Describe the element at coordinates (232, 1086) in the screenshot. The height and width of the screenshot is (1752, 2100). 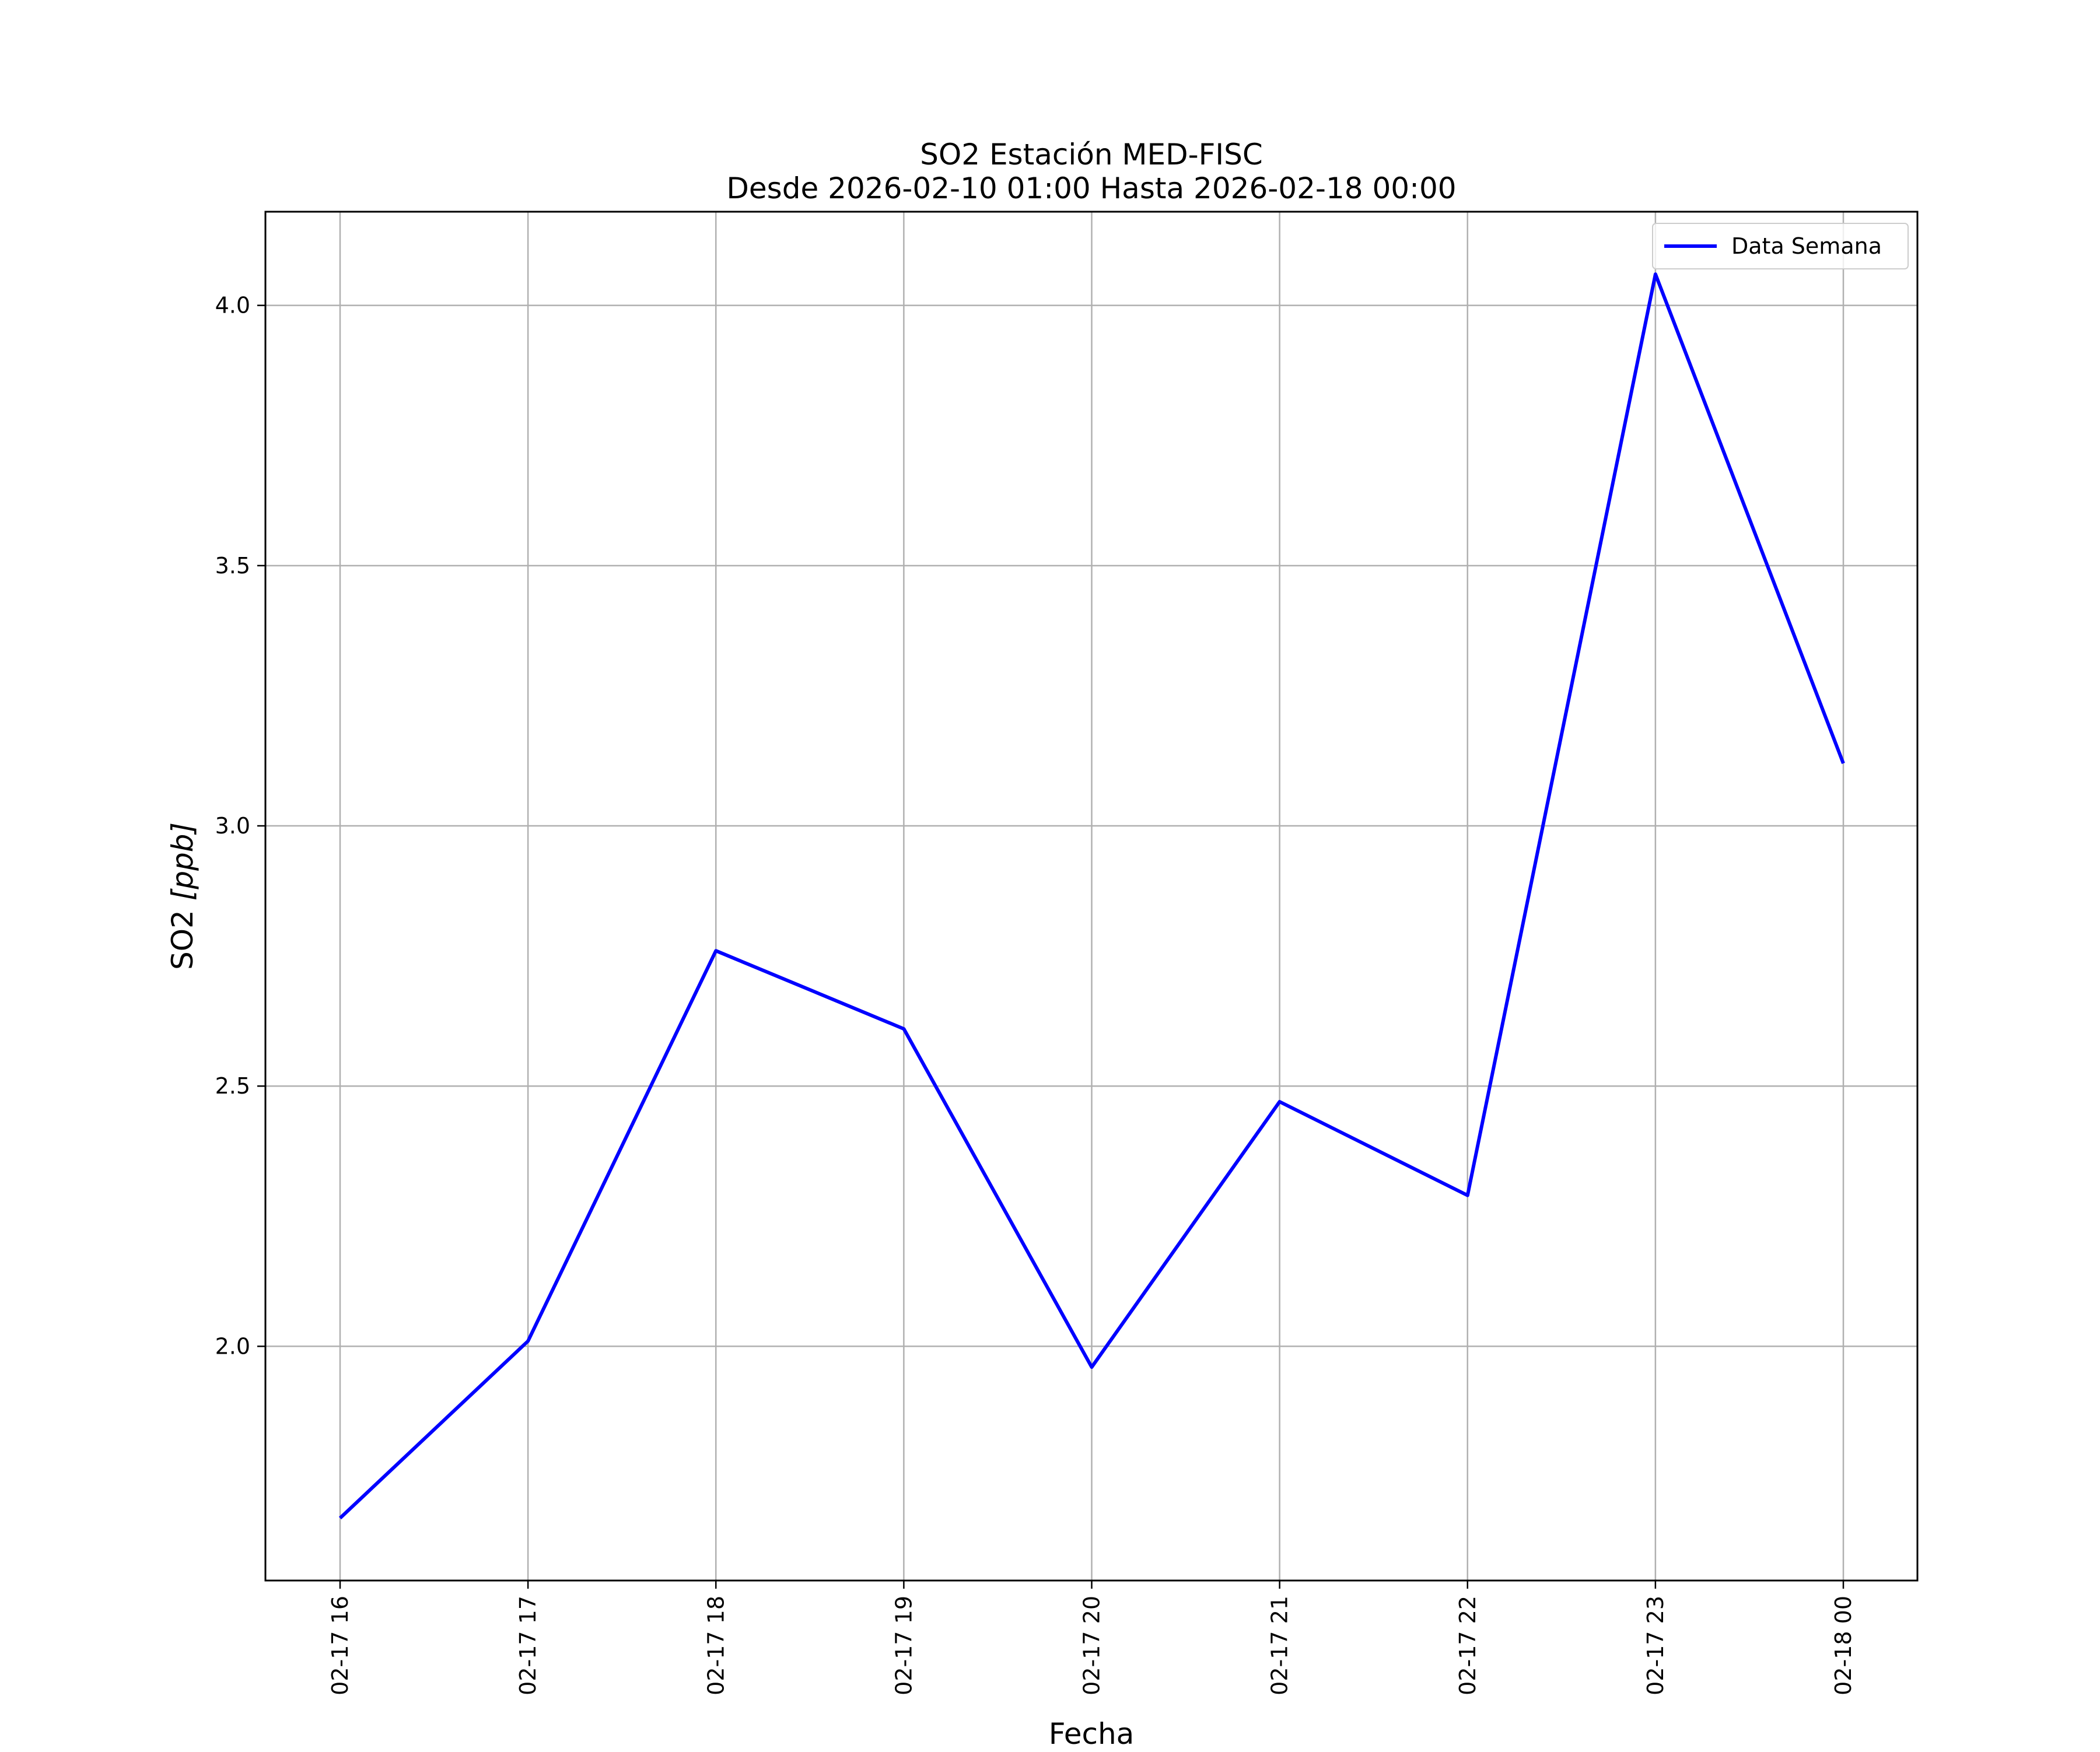
I see `y-tick-label: 2.5` at that location.